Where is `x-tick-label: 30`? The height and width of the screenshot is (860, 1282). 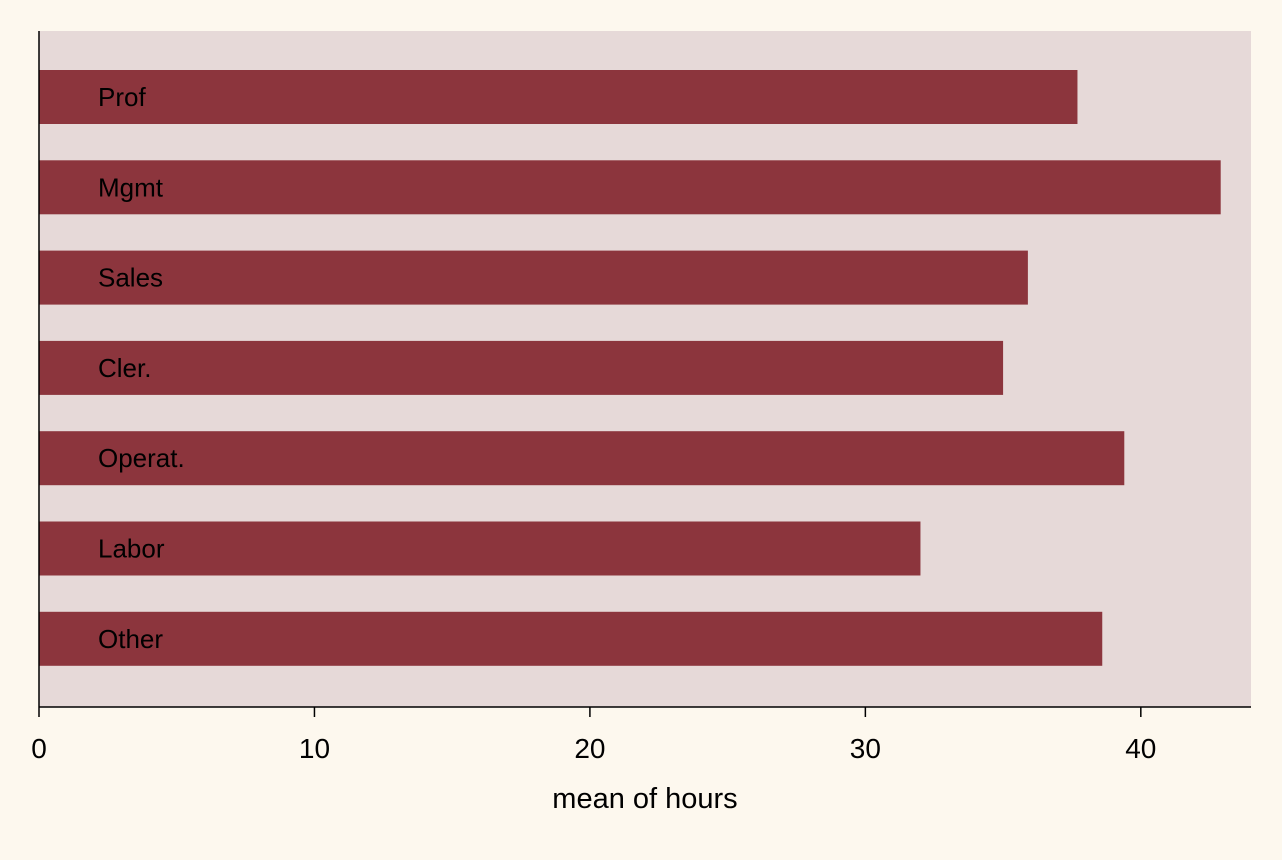 x-tick-label: 30 is located at coordinates (865, 748).